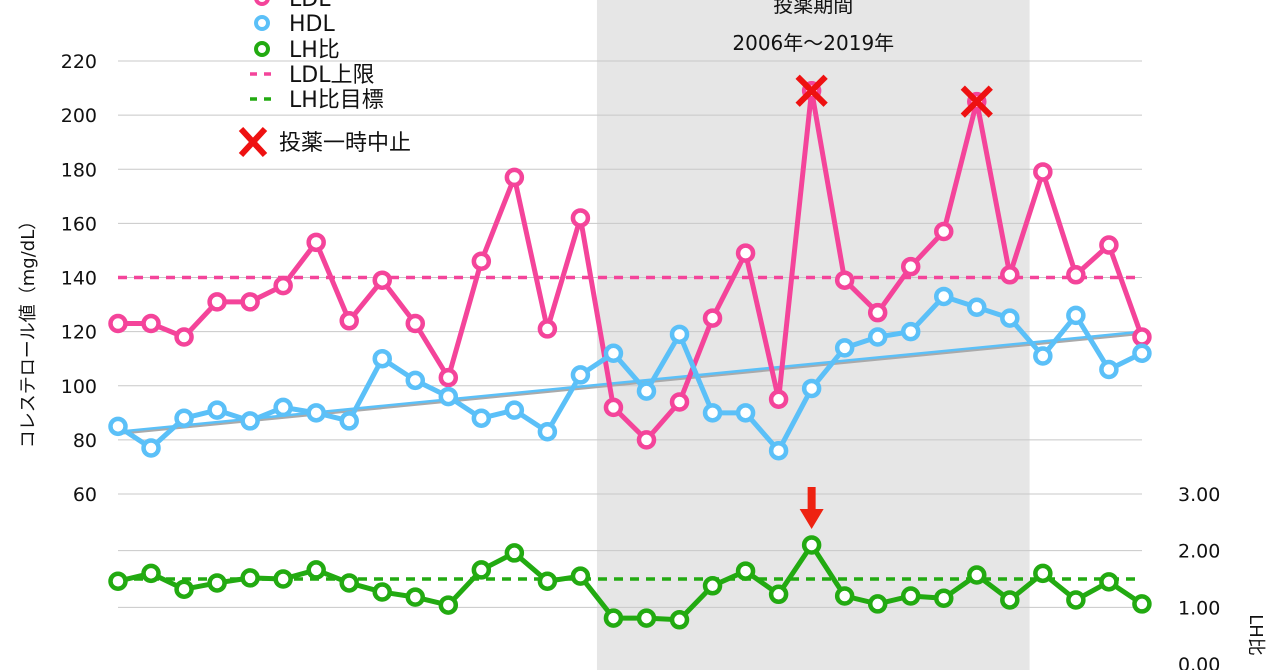 The width and height of the screenshot is (1280, 670). I want to click on y-tick-label: 120, so click(79, 333).